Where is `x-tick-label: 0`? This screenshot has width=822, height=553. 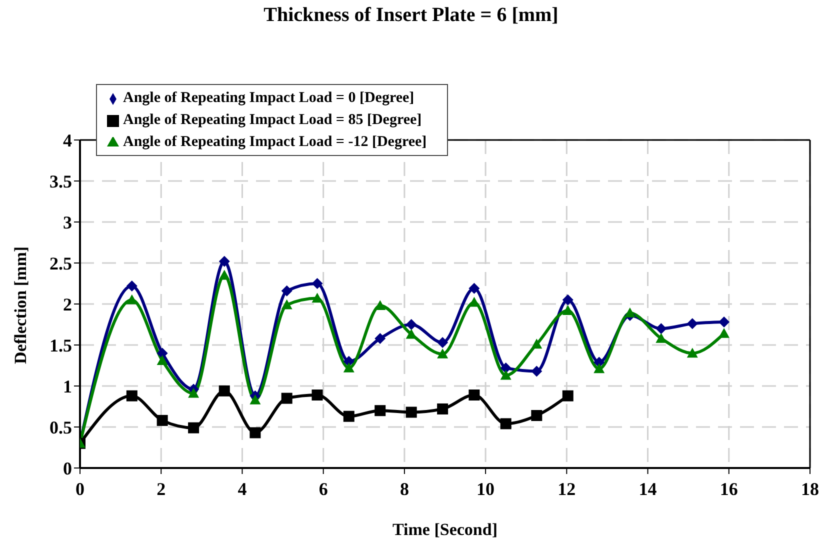
x-tick-label: 0 is located at coordinates (80, 488).